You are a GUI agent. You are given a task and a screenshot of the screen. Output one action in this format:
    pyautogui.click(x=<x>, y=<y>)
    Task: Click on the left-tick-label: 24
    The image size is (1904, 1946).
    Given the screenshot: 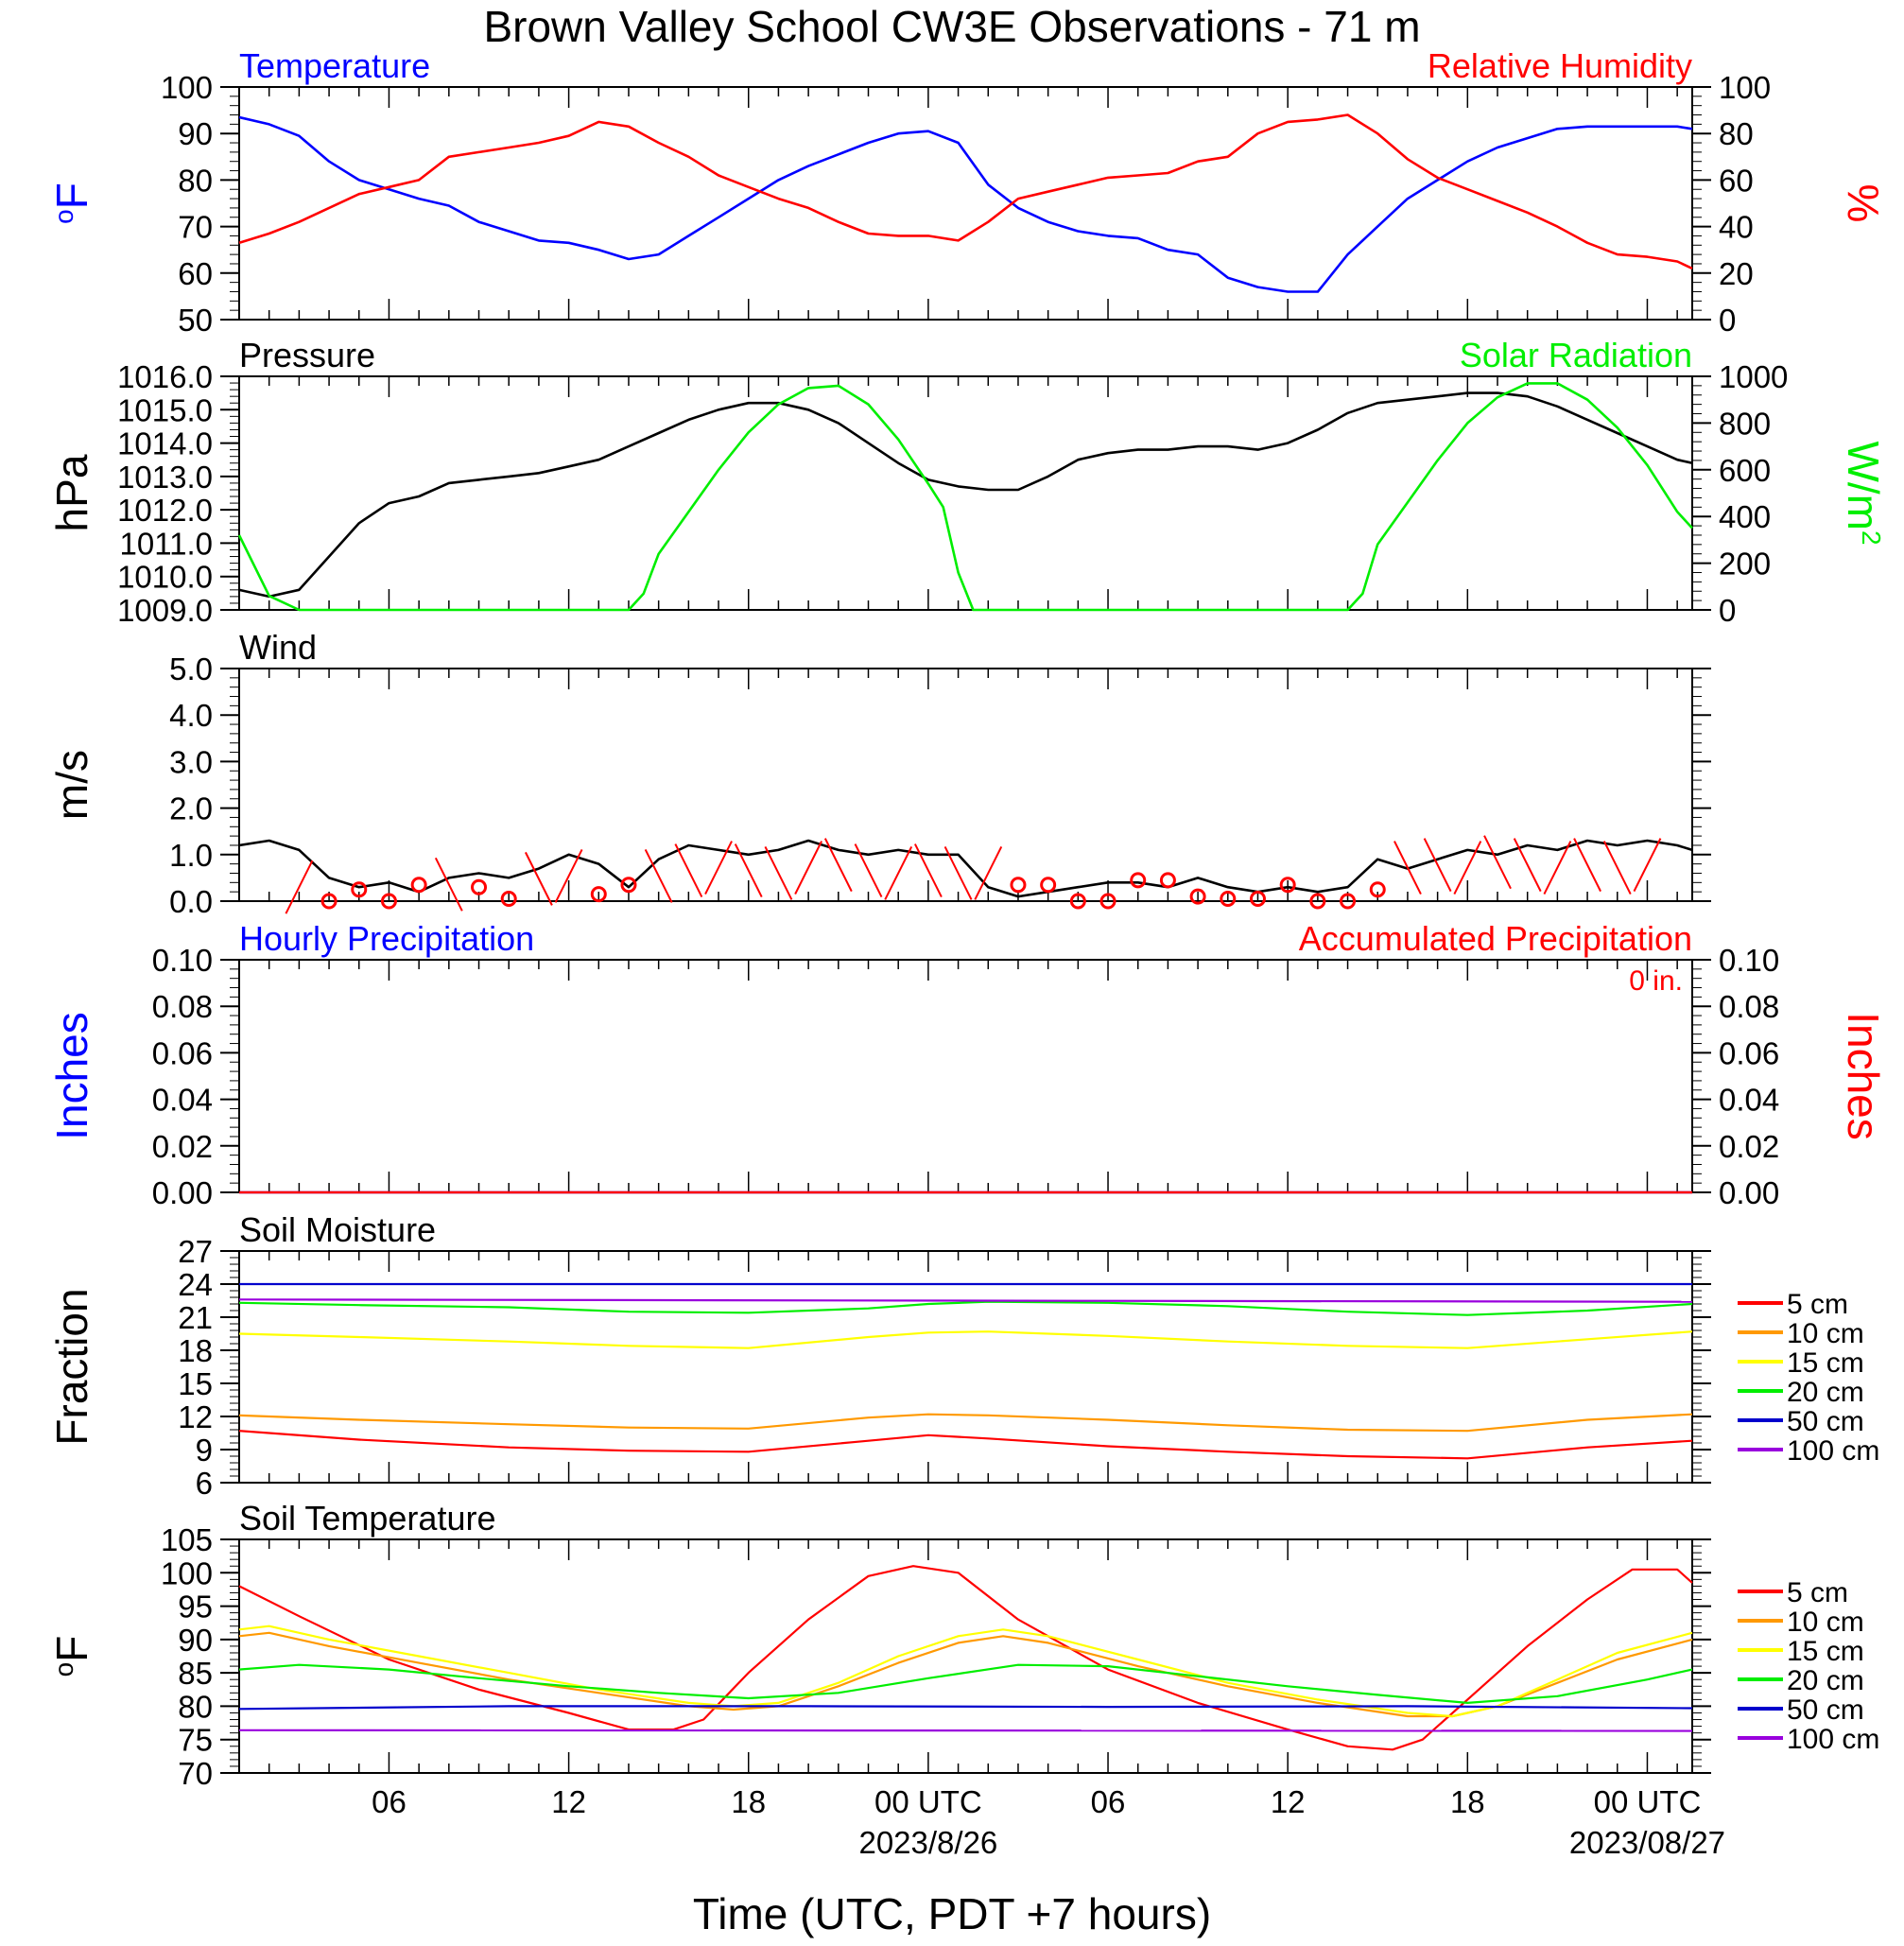 What is the action you would take?
    pyautogui.click(x=195, y=1285)
    